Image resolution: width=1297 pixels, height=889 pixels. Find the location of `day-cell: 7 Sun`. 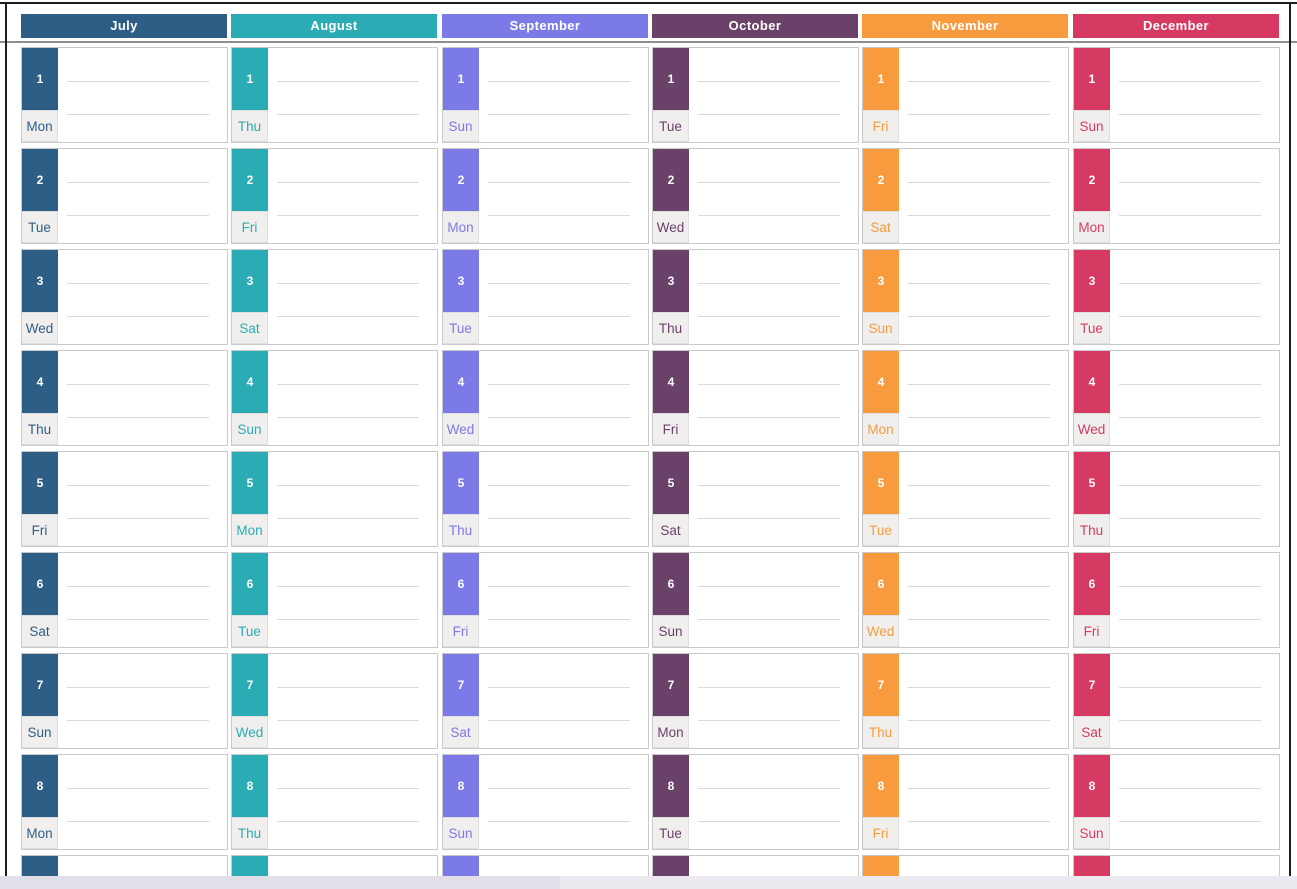

day-cell: 7 Sun is located at coordinates (124, 701).